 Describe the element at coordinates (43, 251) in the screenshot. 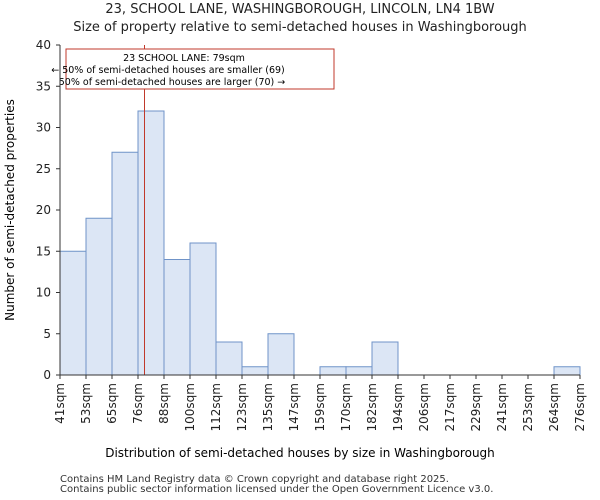

I see `y-tick-label: 15` at that location.